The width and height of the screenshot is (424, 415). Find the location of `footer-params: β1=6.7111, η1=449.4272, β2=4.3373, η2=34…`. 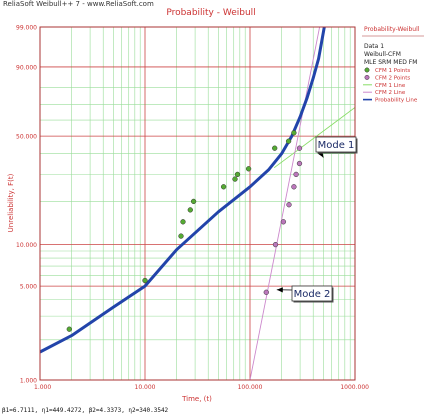

footer-params: β1=6.7111, η1=449.4272, β2=4.3373, η2=34… is located at coordinates (85, 410).